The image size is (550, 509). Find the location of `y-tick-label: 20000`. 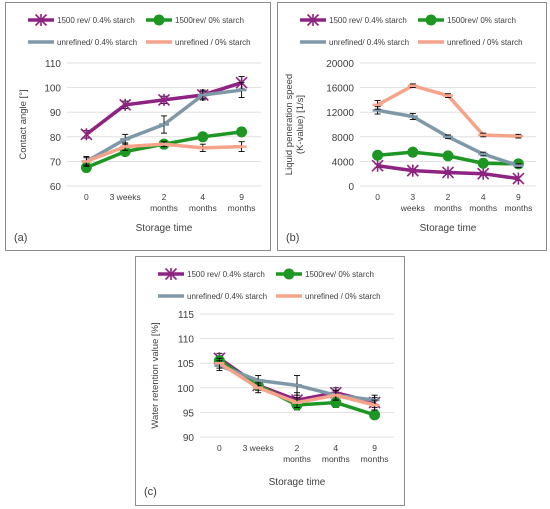

y-tick-label: 20000 is located at coordinates (340, 64).